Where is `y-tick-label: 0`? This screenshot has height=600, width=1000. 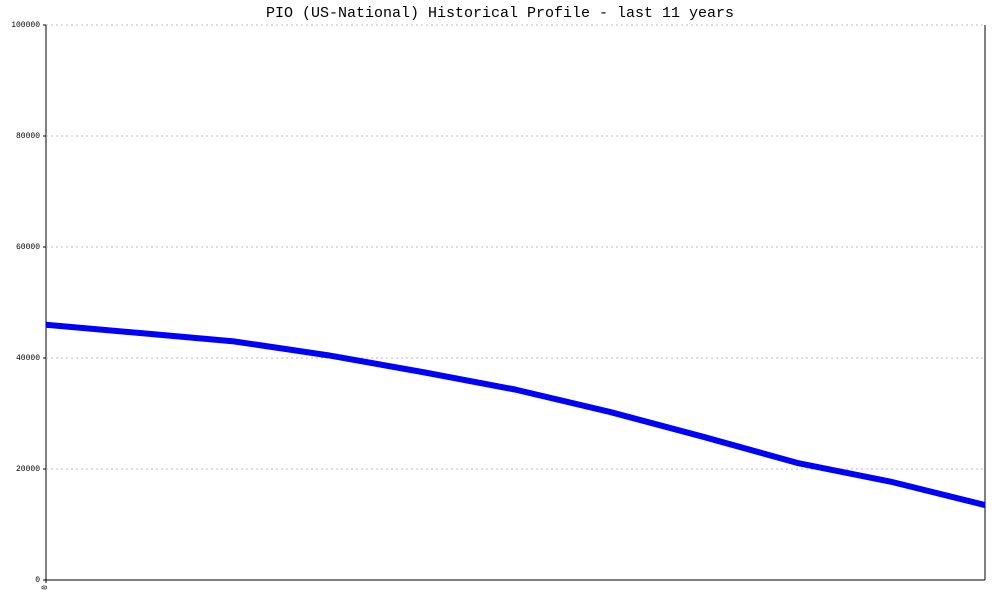 y-tick-label: 0 is located at coordinates (37, 580).